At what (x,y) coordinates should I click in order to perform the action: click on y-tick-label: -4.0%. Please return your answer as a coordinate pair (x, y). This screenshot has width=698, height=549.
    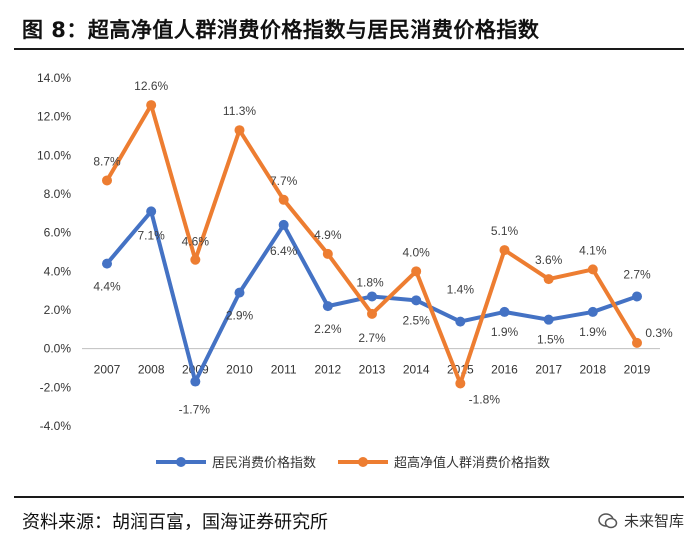
    Looking at the image, I should click on (56, 426).